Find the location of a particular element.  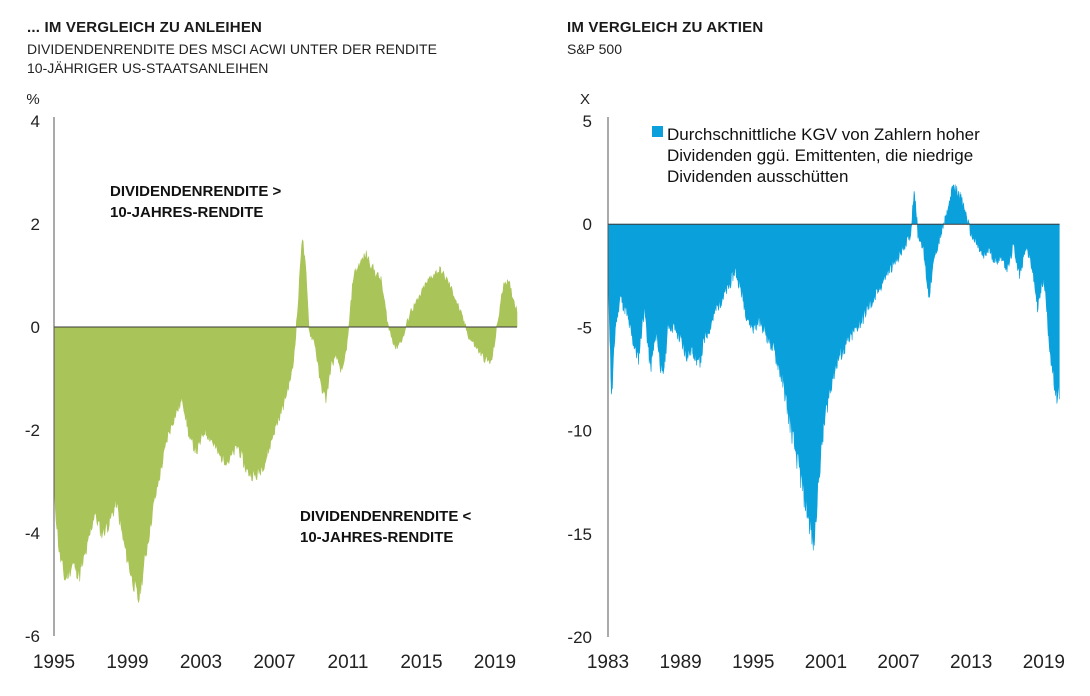

legend-label-line: Dividenden ggü. Emittenten, die niedrige is located at coordinates (820, 155).